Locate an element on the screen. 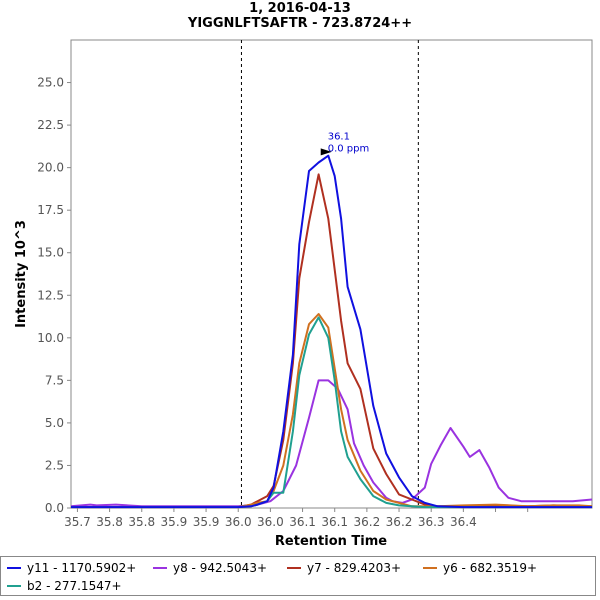 This screenshot has height=600, width=600. legend-label-y8: y8 - 942.5043+ is located at coordinates (220, 568).